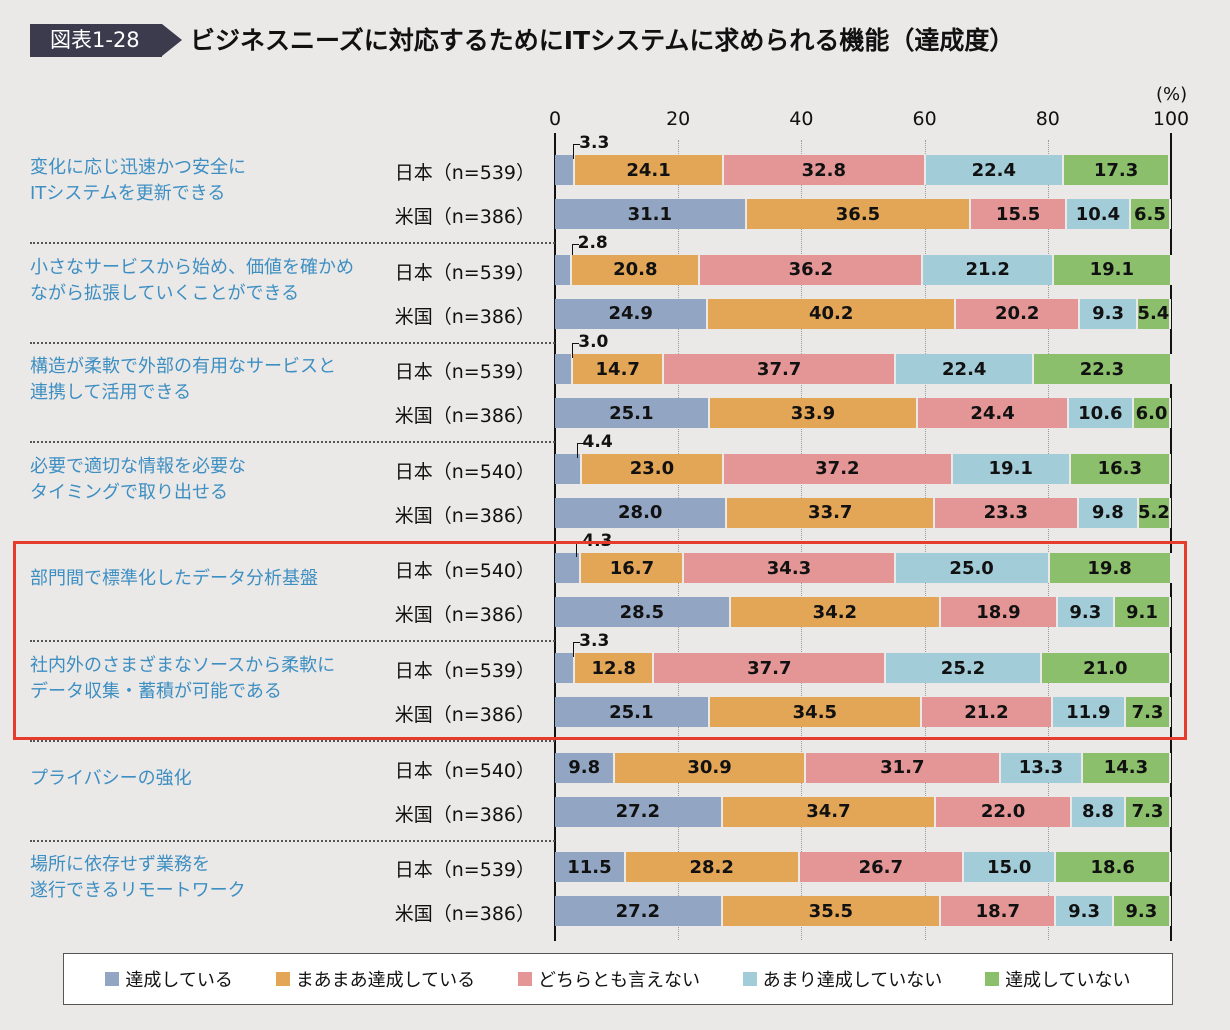  I want to click on bar-segment: 8.8, so click(1099, 811).